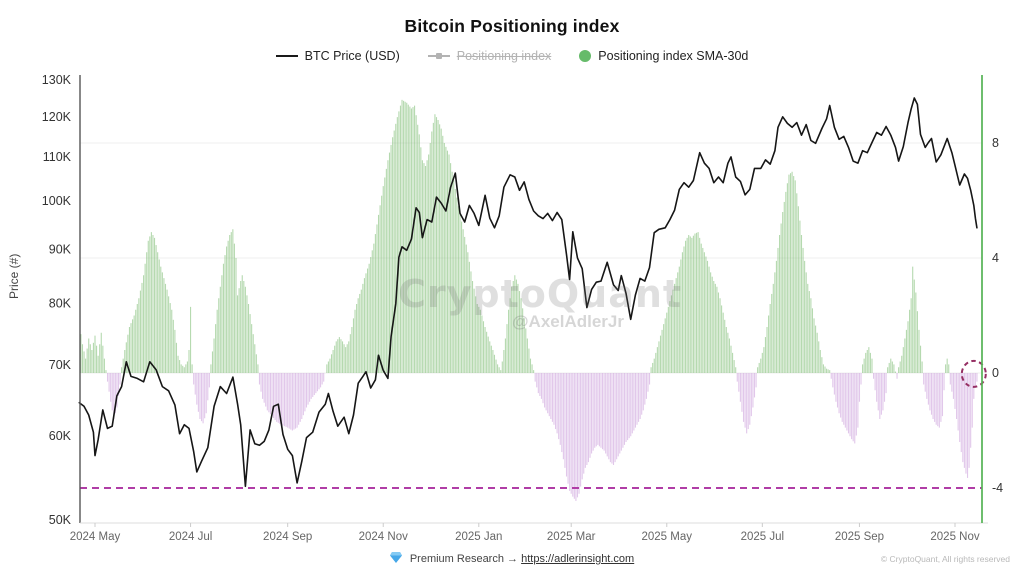  I want to click on x-axis-tick-label: 2025 Nov, so click(954, 537).